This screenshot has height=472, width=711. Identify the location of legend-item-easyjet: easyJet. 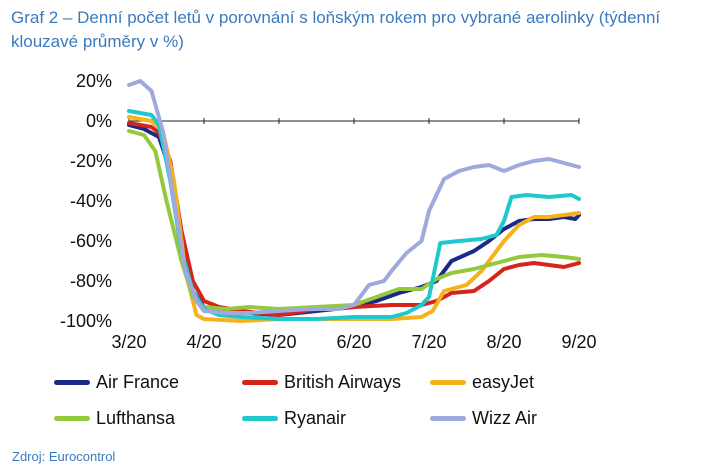
(482, 382).